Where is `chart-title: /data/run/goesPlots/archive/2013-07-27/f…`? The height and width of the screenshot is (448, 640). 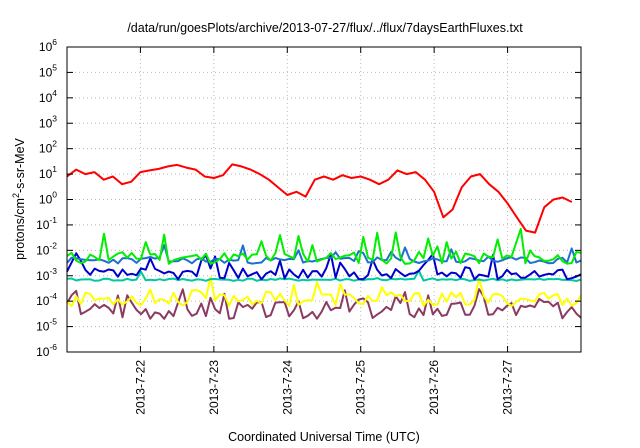 chart-title: /data/run/goesPlots/archive/2013-07-27/f… is located at coordinates (325, 28).